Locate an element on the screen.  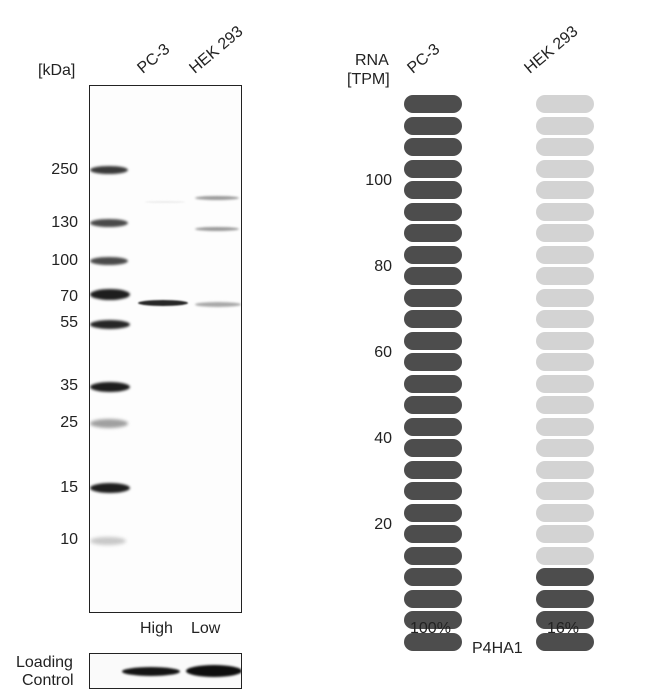
level-label-hek293: Low is located at coordinates (206, 628).